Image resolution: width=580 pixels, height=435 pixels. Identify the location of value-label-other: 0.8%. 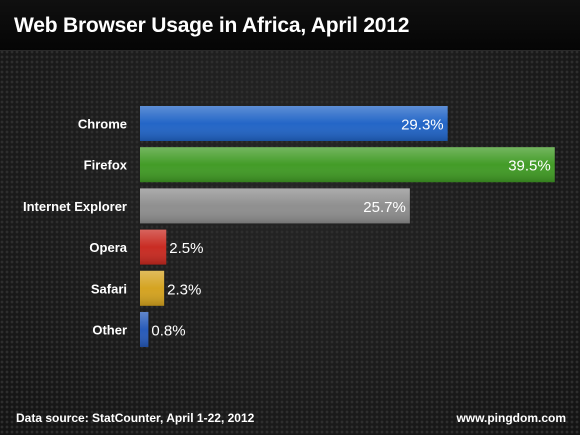
(168, 331).